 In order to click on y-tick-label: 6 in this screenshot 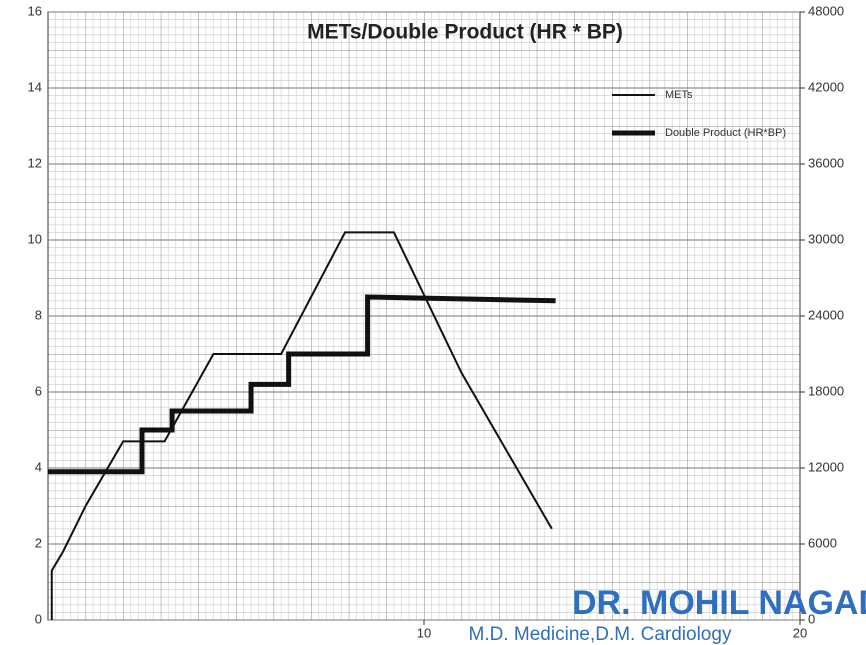, I will do `click(38, 390)`.